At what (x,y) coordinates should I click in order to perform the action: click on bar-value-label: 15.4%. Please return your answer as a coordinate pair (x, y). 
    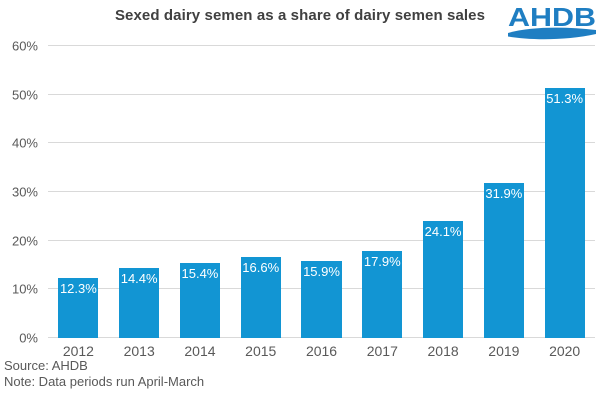
    Looking at the image, I should click on (200, 274).